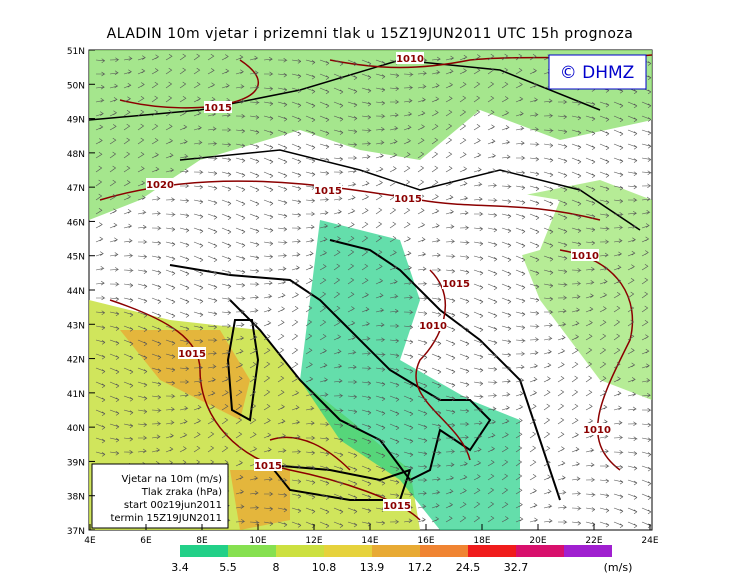  I want to click on legend-line: termin 15Z19JUN2011, so click(166, 518).